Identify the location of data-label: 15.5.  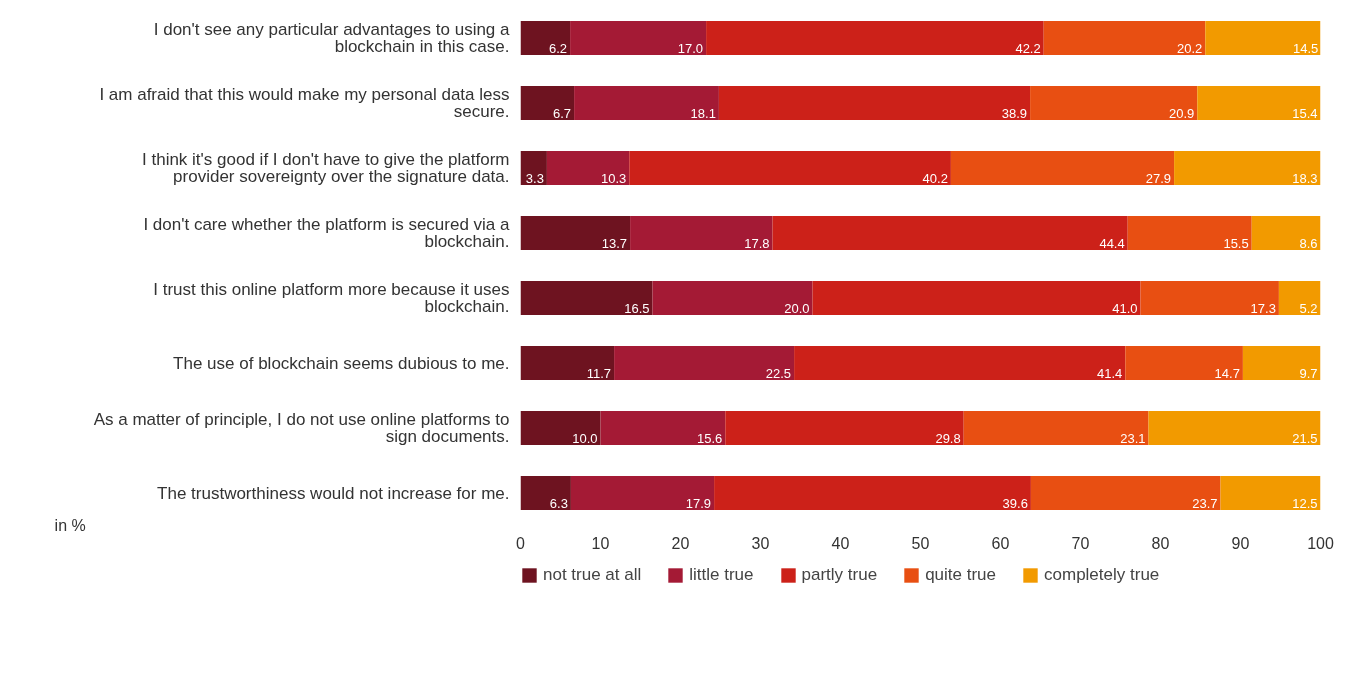
(1236, 243).